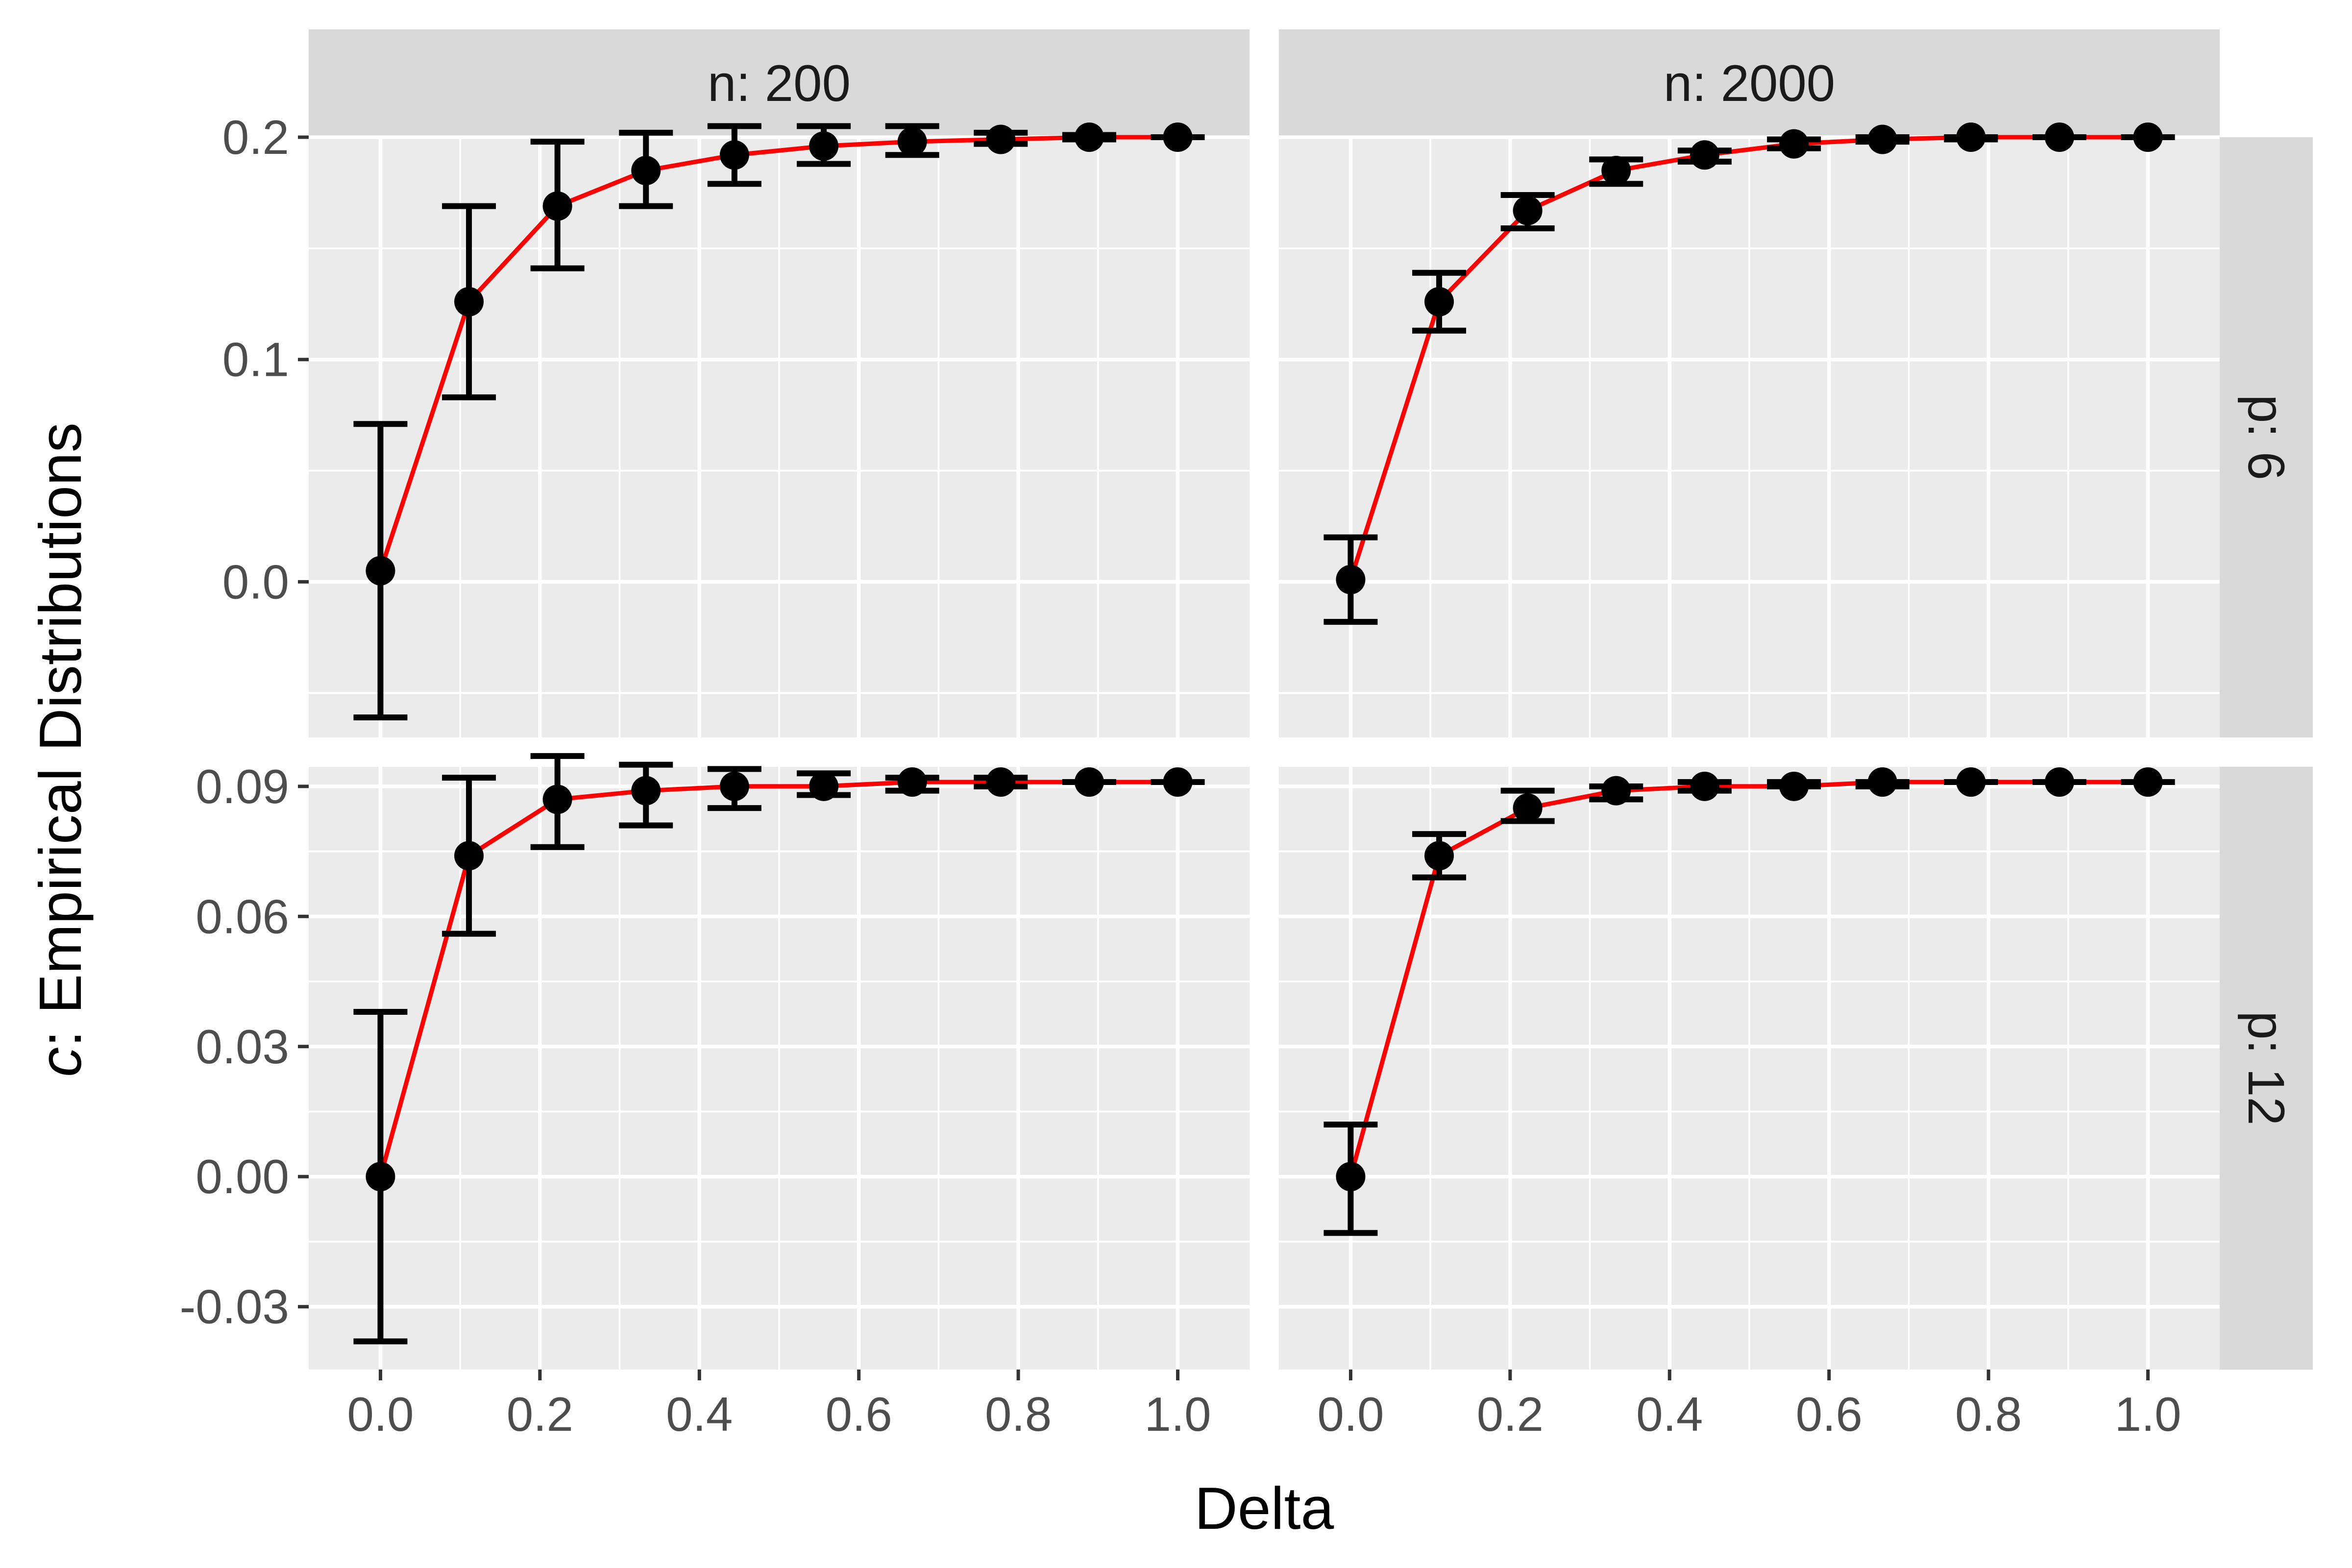  I want to click on strip-right-label-0: p: 6, so click(2266, 437).